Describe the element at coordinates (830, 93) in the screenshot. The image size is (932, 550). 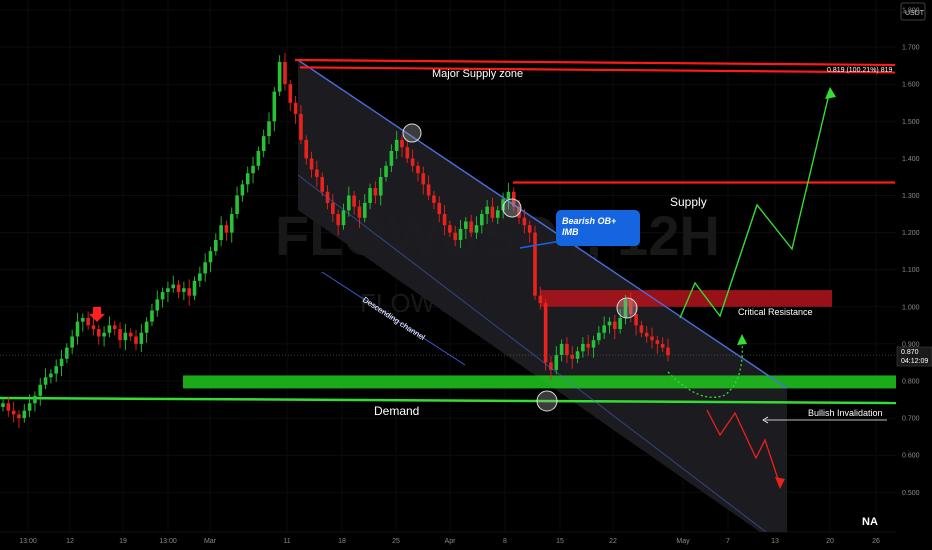
I see `bullish-arrowhead` at that location.